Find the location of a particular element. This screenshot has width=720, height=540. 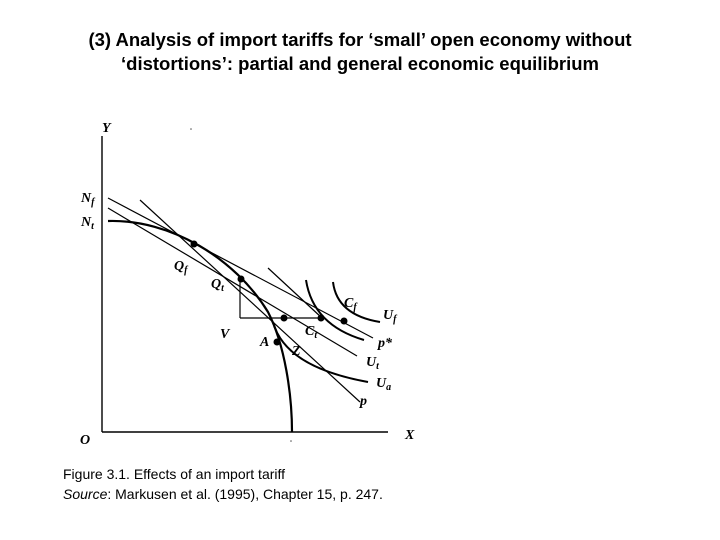

ppf-curve is located at coordinates (200, 326).